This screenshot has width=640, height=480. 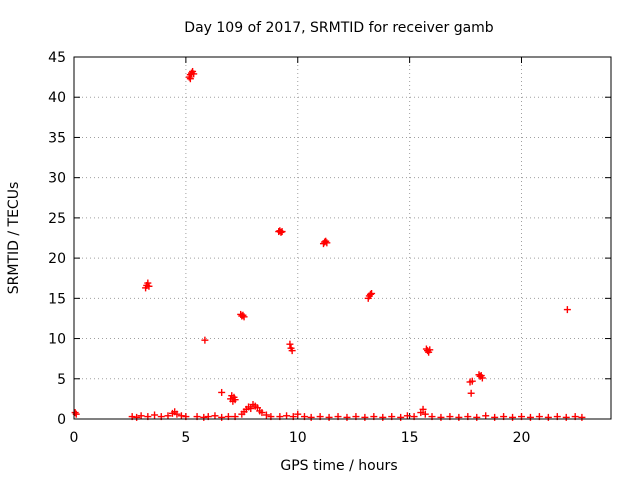 What do you see at coordinates (57, 138) in the screenshot?
I see `y-tick-label: 35` at bounding box center [57, 138].